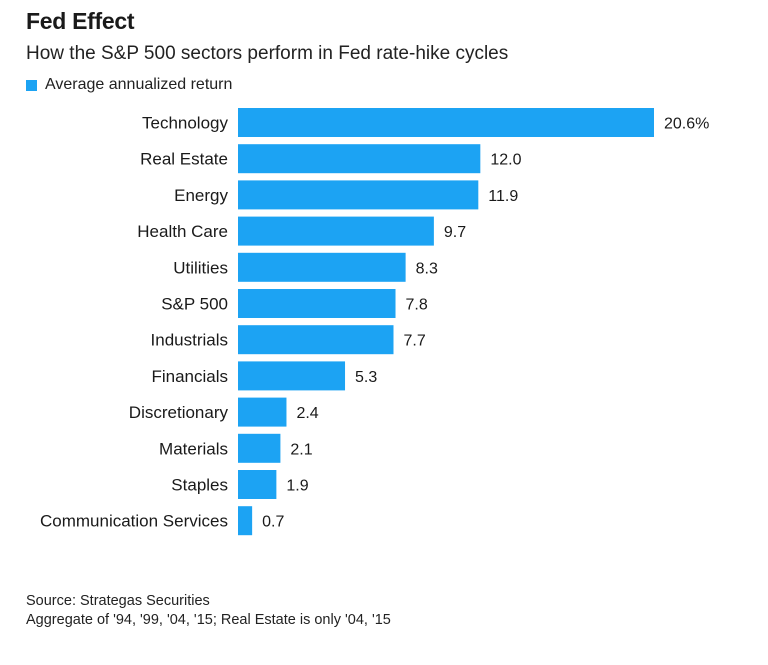  What do you see at coordinates (359, 159) in the screenshot?
I see `bar-real-estate` at bounding box center [359, 159].